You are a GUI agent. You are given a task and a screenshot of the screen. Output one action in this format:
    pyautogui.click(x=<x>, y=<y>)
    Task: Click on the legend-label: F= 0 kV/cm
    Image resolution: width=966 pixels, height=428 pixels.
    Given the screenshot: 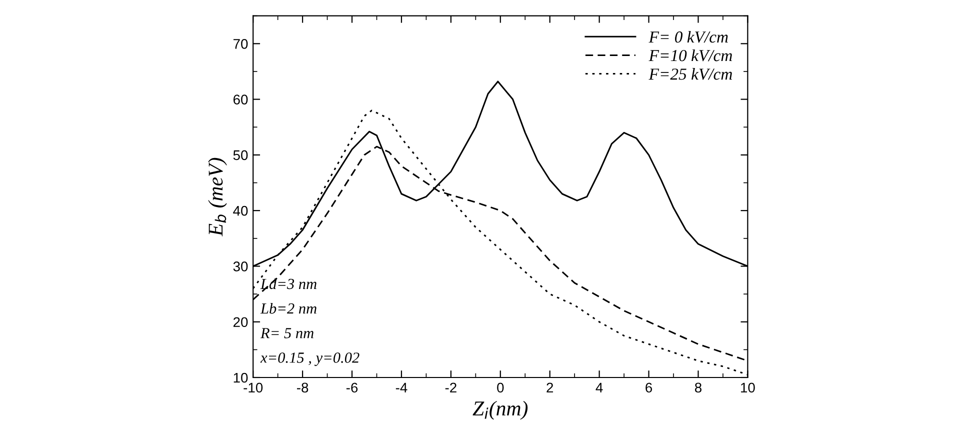 What is the action you would take?
    pyautogui.click(x=688, y=36)
    